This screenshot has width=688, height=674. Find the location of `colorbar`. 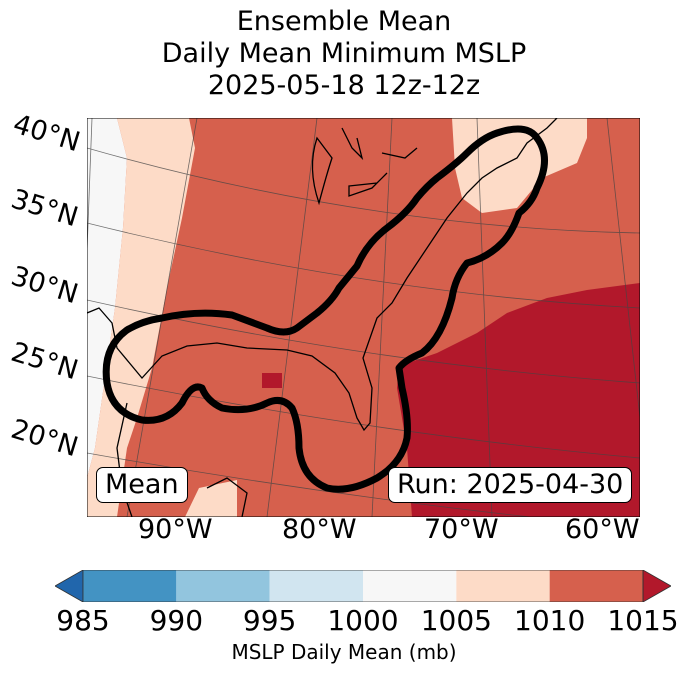

colorbar is located at coordinates (363, 586).